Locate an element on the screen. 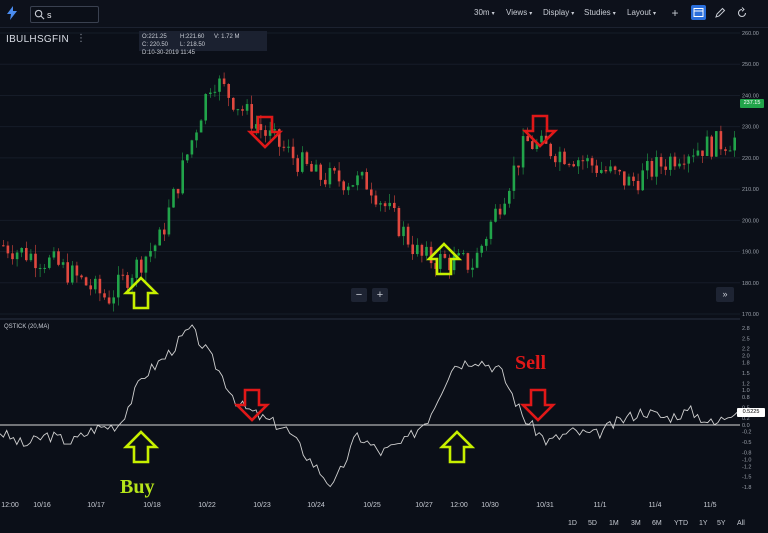 This screenshot has width=768, height=533. views-menu: Views ▾ is located at coordinates (519, 12).